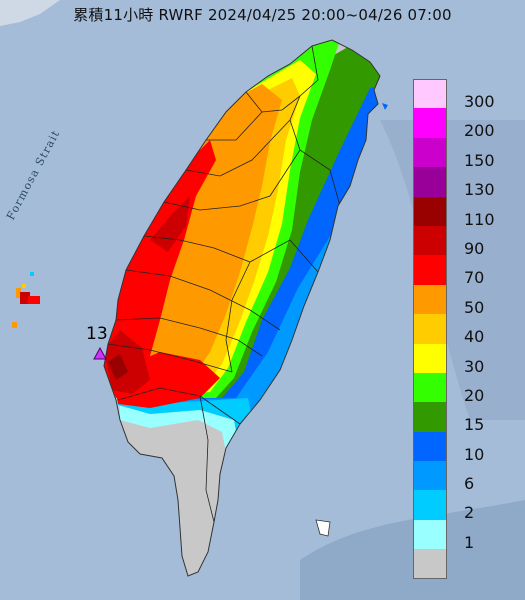 The image size is (525, 600). I want to click on legend-label: 15, so click(474, 425).